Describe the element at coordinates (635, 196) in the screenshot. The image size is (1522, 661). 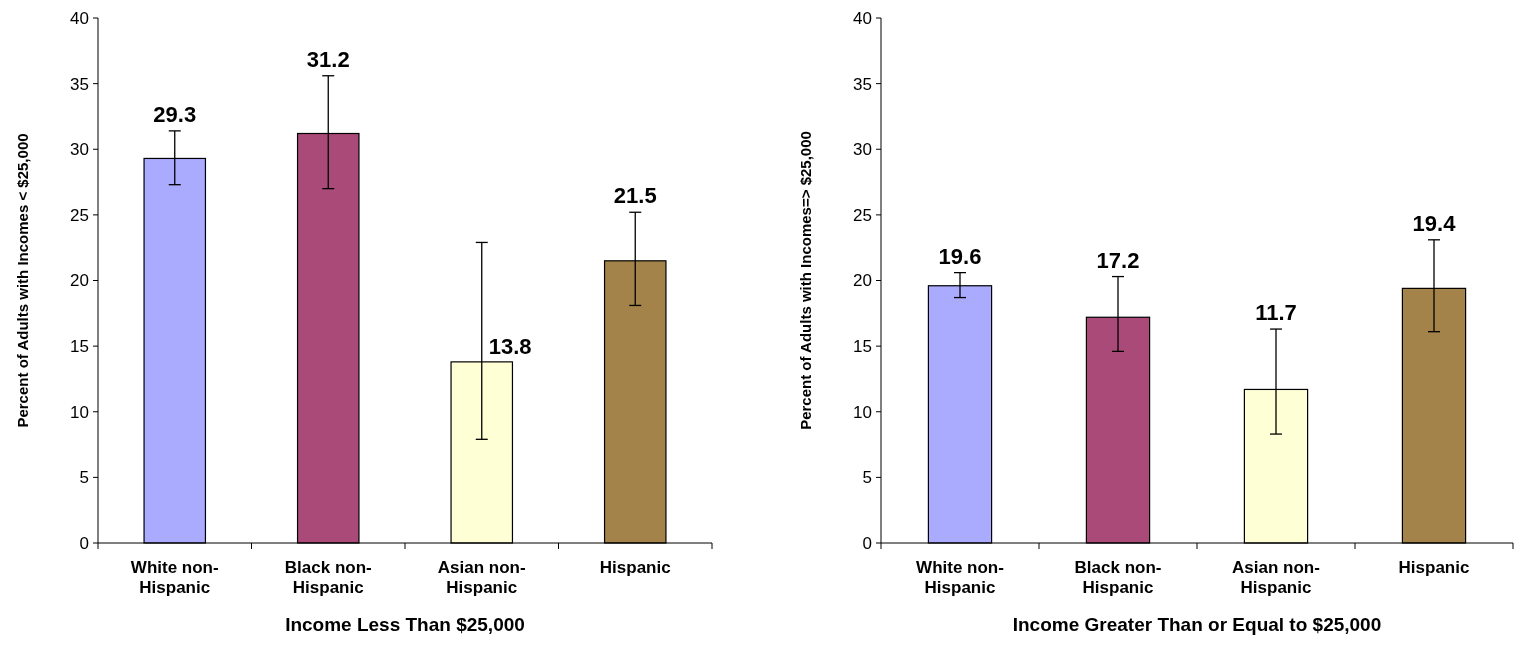
I see `data-label: 21.5` at that location.